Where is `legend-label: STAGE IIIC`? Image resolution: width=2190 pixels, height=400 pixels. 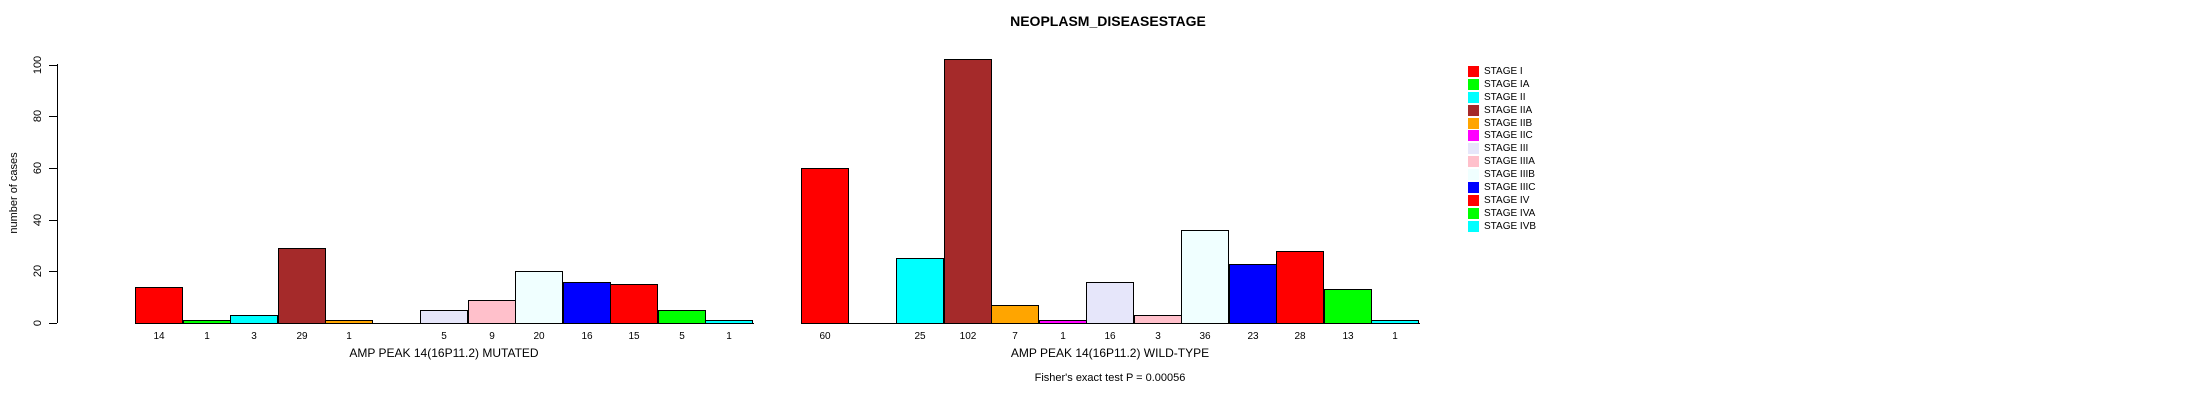 legend-label: STAGE IIIC is located at coordinates (1510, 187).